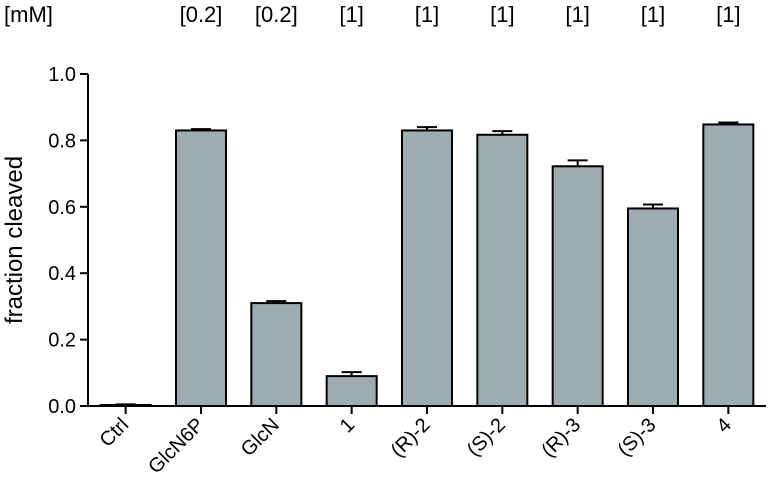  I want to click on y-tick-label: 0.8, so click(62, 141).